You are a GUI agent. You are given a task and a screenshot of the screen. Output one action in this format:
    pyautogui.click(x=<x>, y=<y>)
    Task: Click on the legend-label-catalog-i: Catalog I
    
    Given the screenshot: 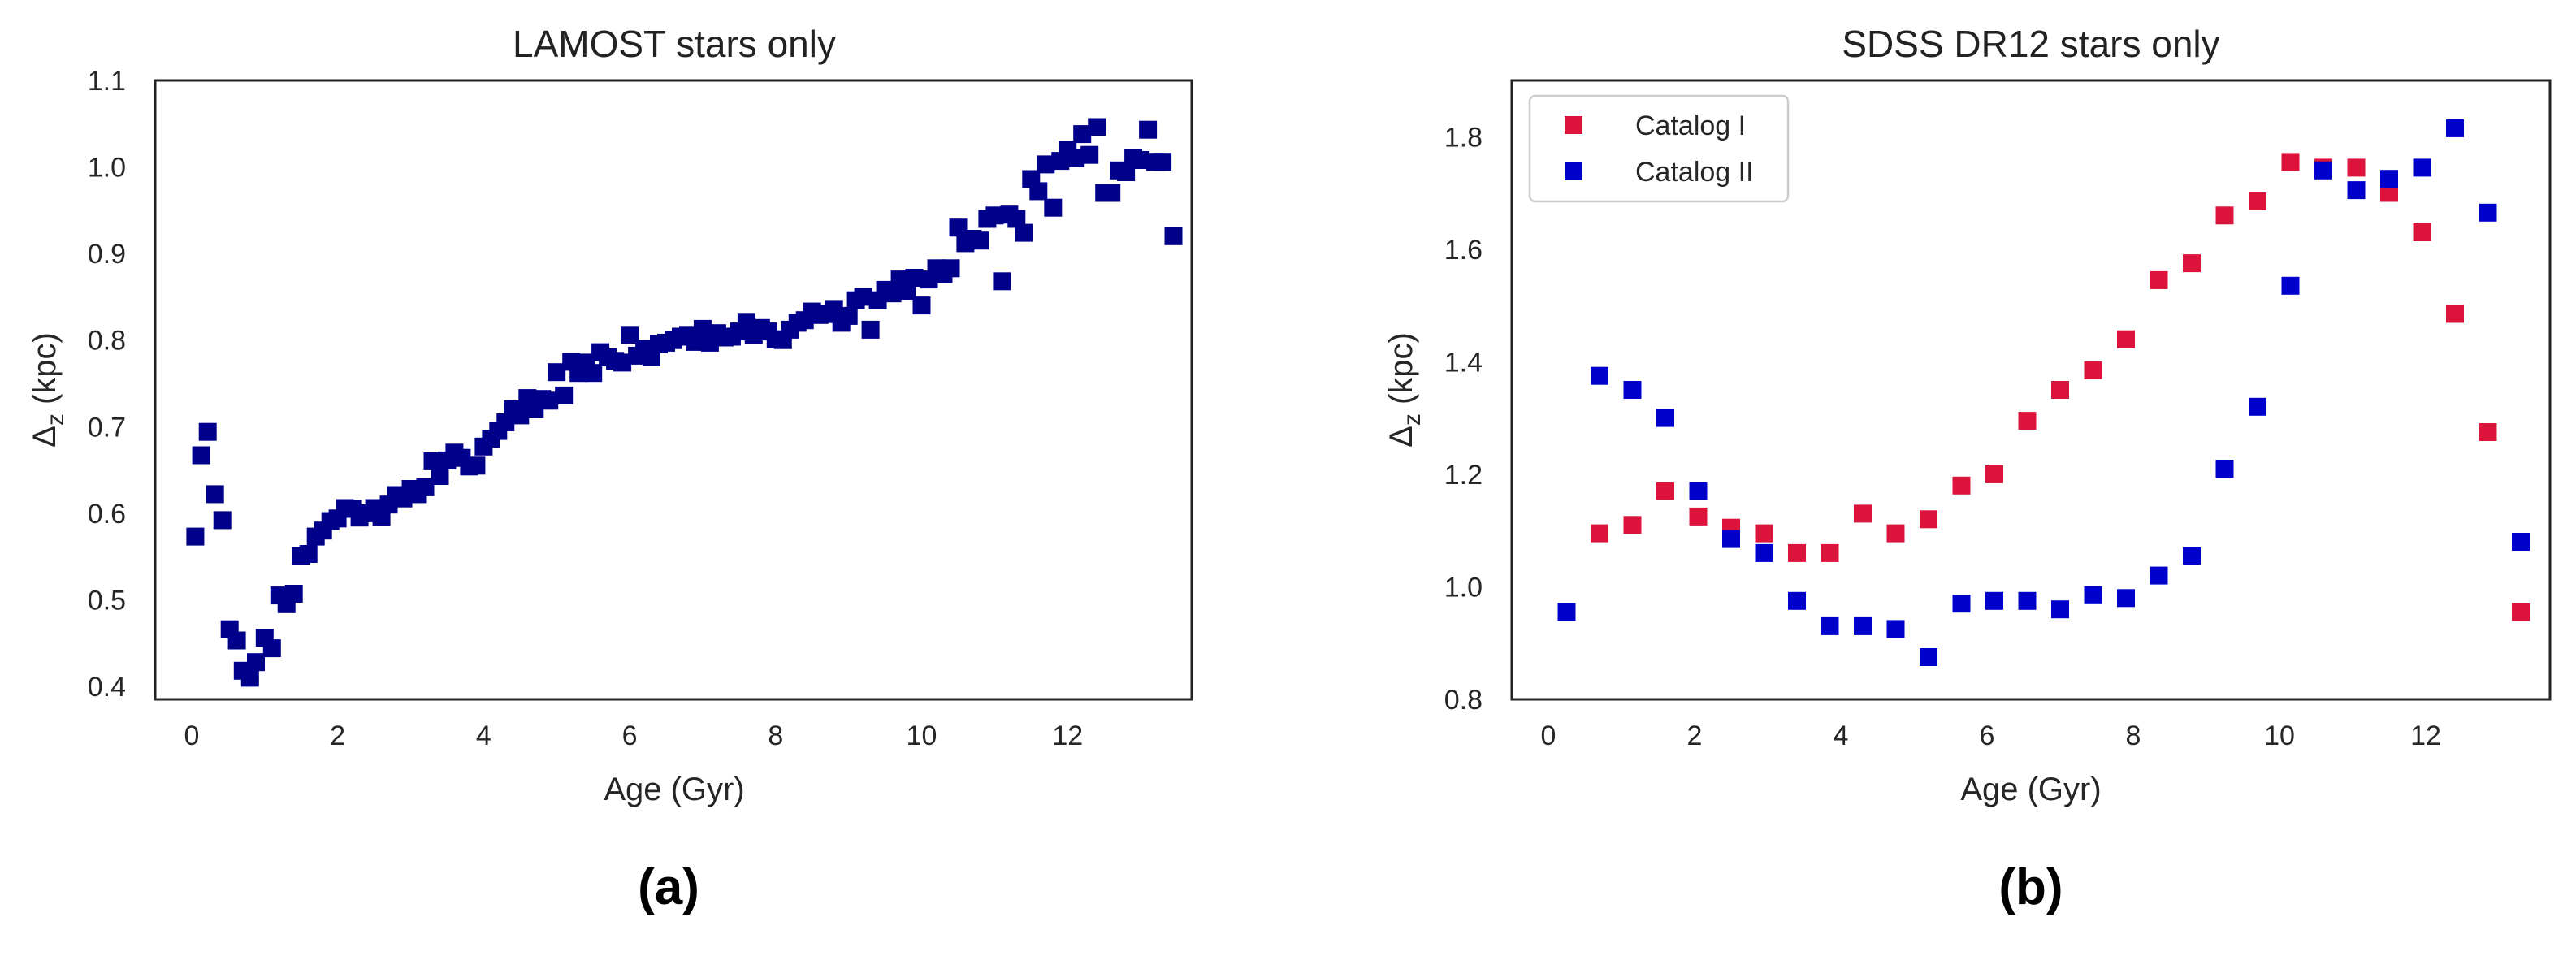 What is the action you would take?
    pyautogui.click(x=1690, y=125)
    